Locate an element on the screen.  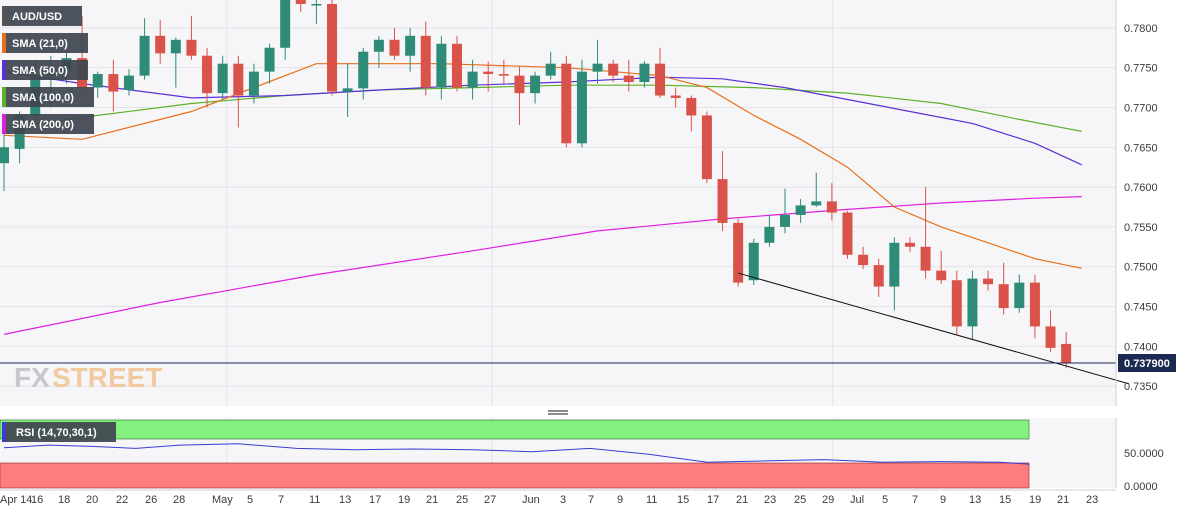
legend-box is located at coordinates (45, 43).